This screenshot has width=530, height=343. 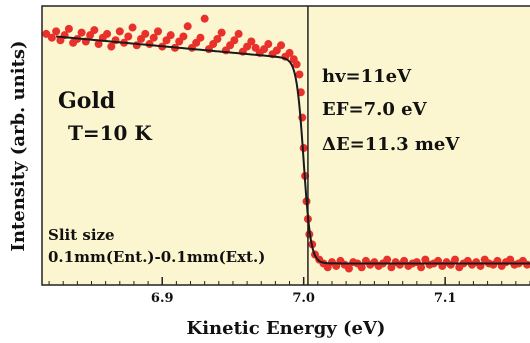 What do you see at coordinates (162, 298) in the screenshot?
I see `x-tick-label: 6.9` at bounding box center [162, 298].